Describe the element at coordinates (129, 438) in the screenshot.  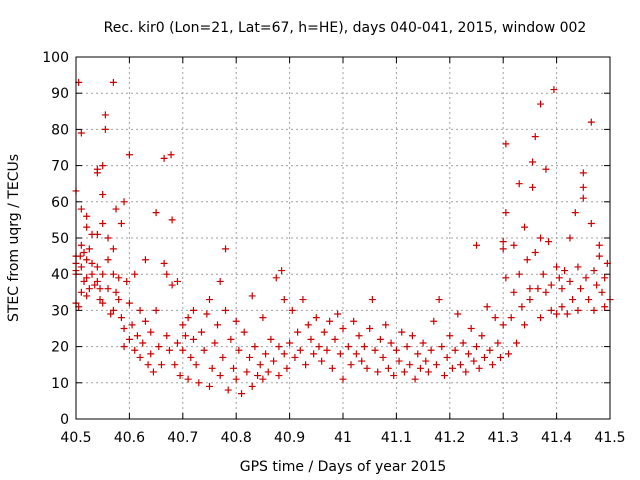
I see `x-tick-label: 40.6` at that location.